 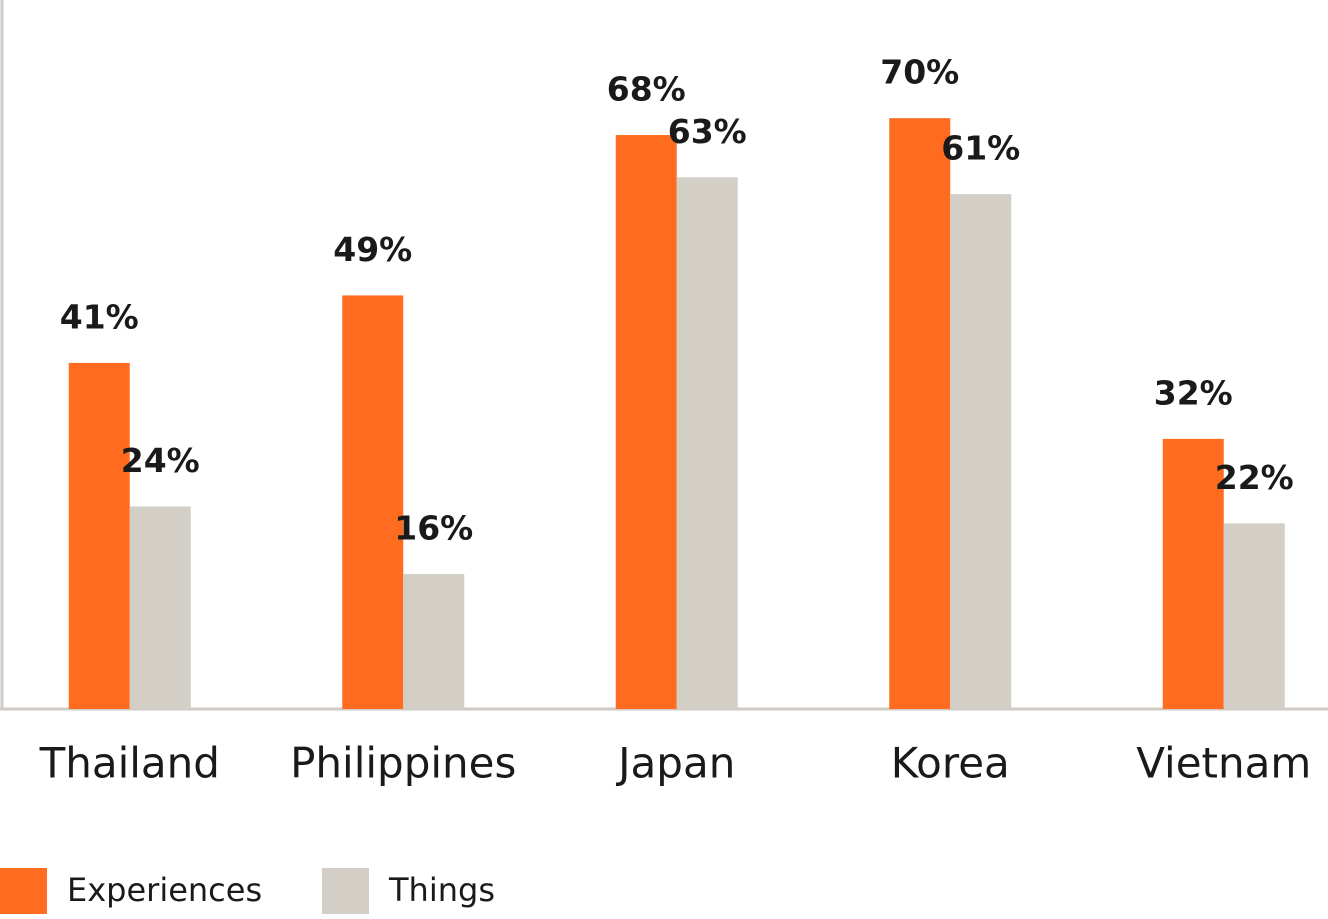 What do you see at coordinates (1193, 392) in the screenshot?
I see `value-label: 32%` at bounding box center [1193, 392].